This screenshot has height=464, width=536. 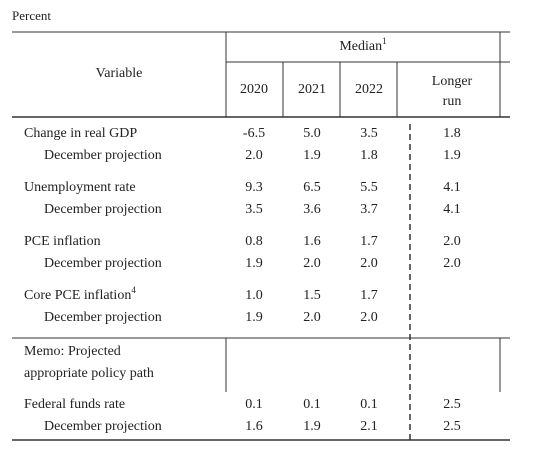 I want to click on column-header: 2022, so click(x=369, y=89).